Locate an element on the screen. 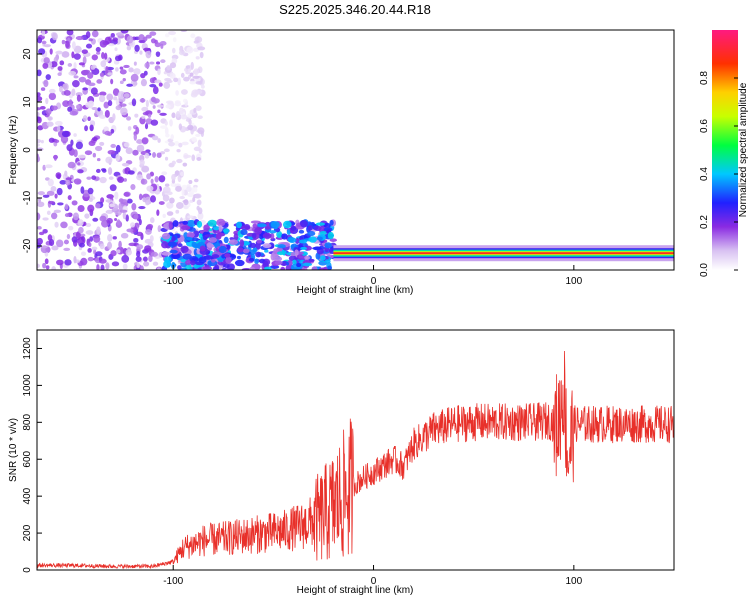 This screenshot has height=600, width=750. colorbar-label: Normalized spectral amplitude is located at coordinates (743, 149).